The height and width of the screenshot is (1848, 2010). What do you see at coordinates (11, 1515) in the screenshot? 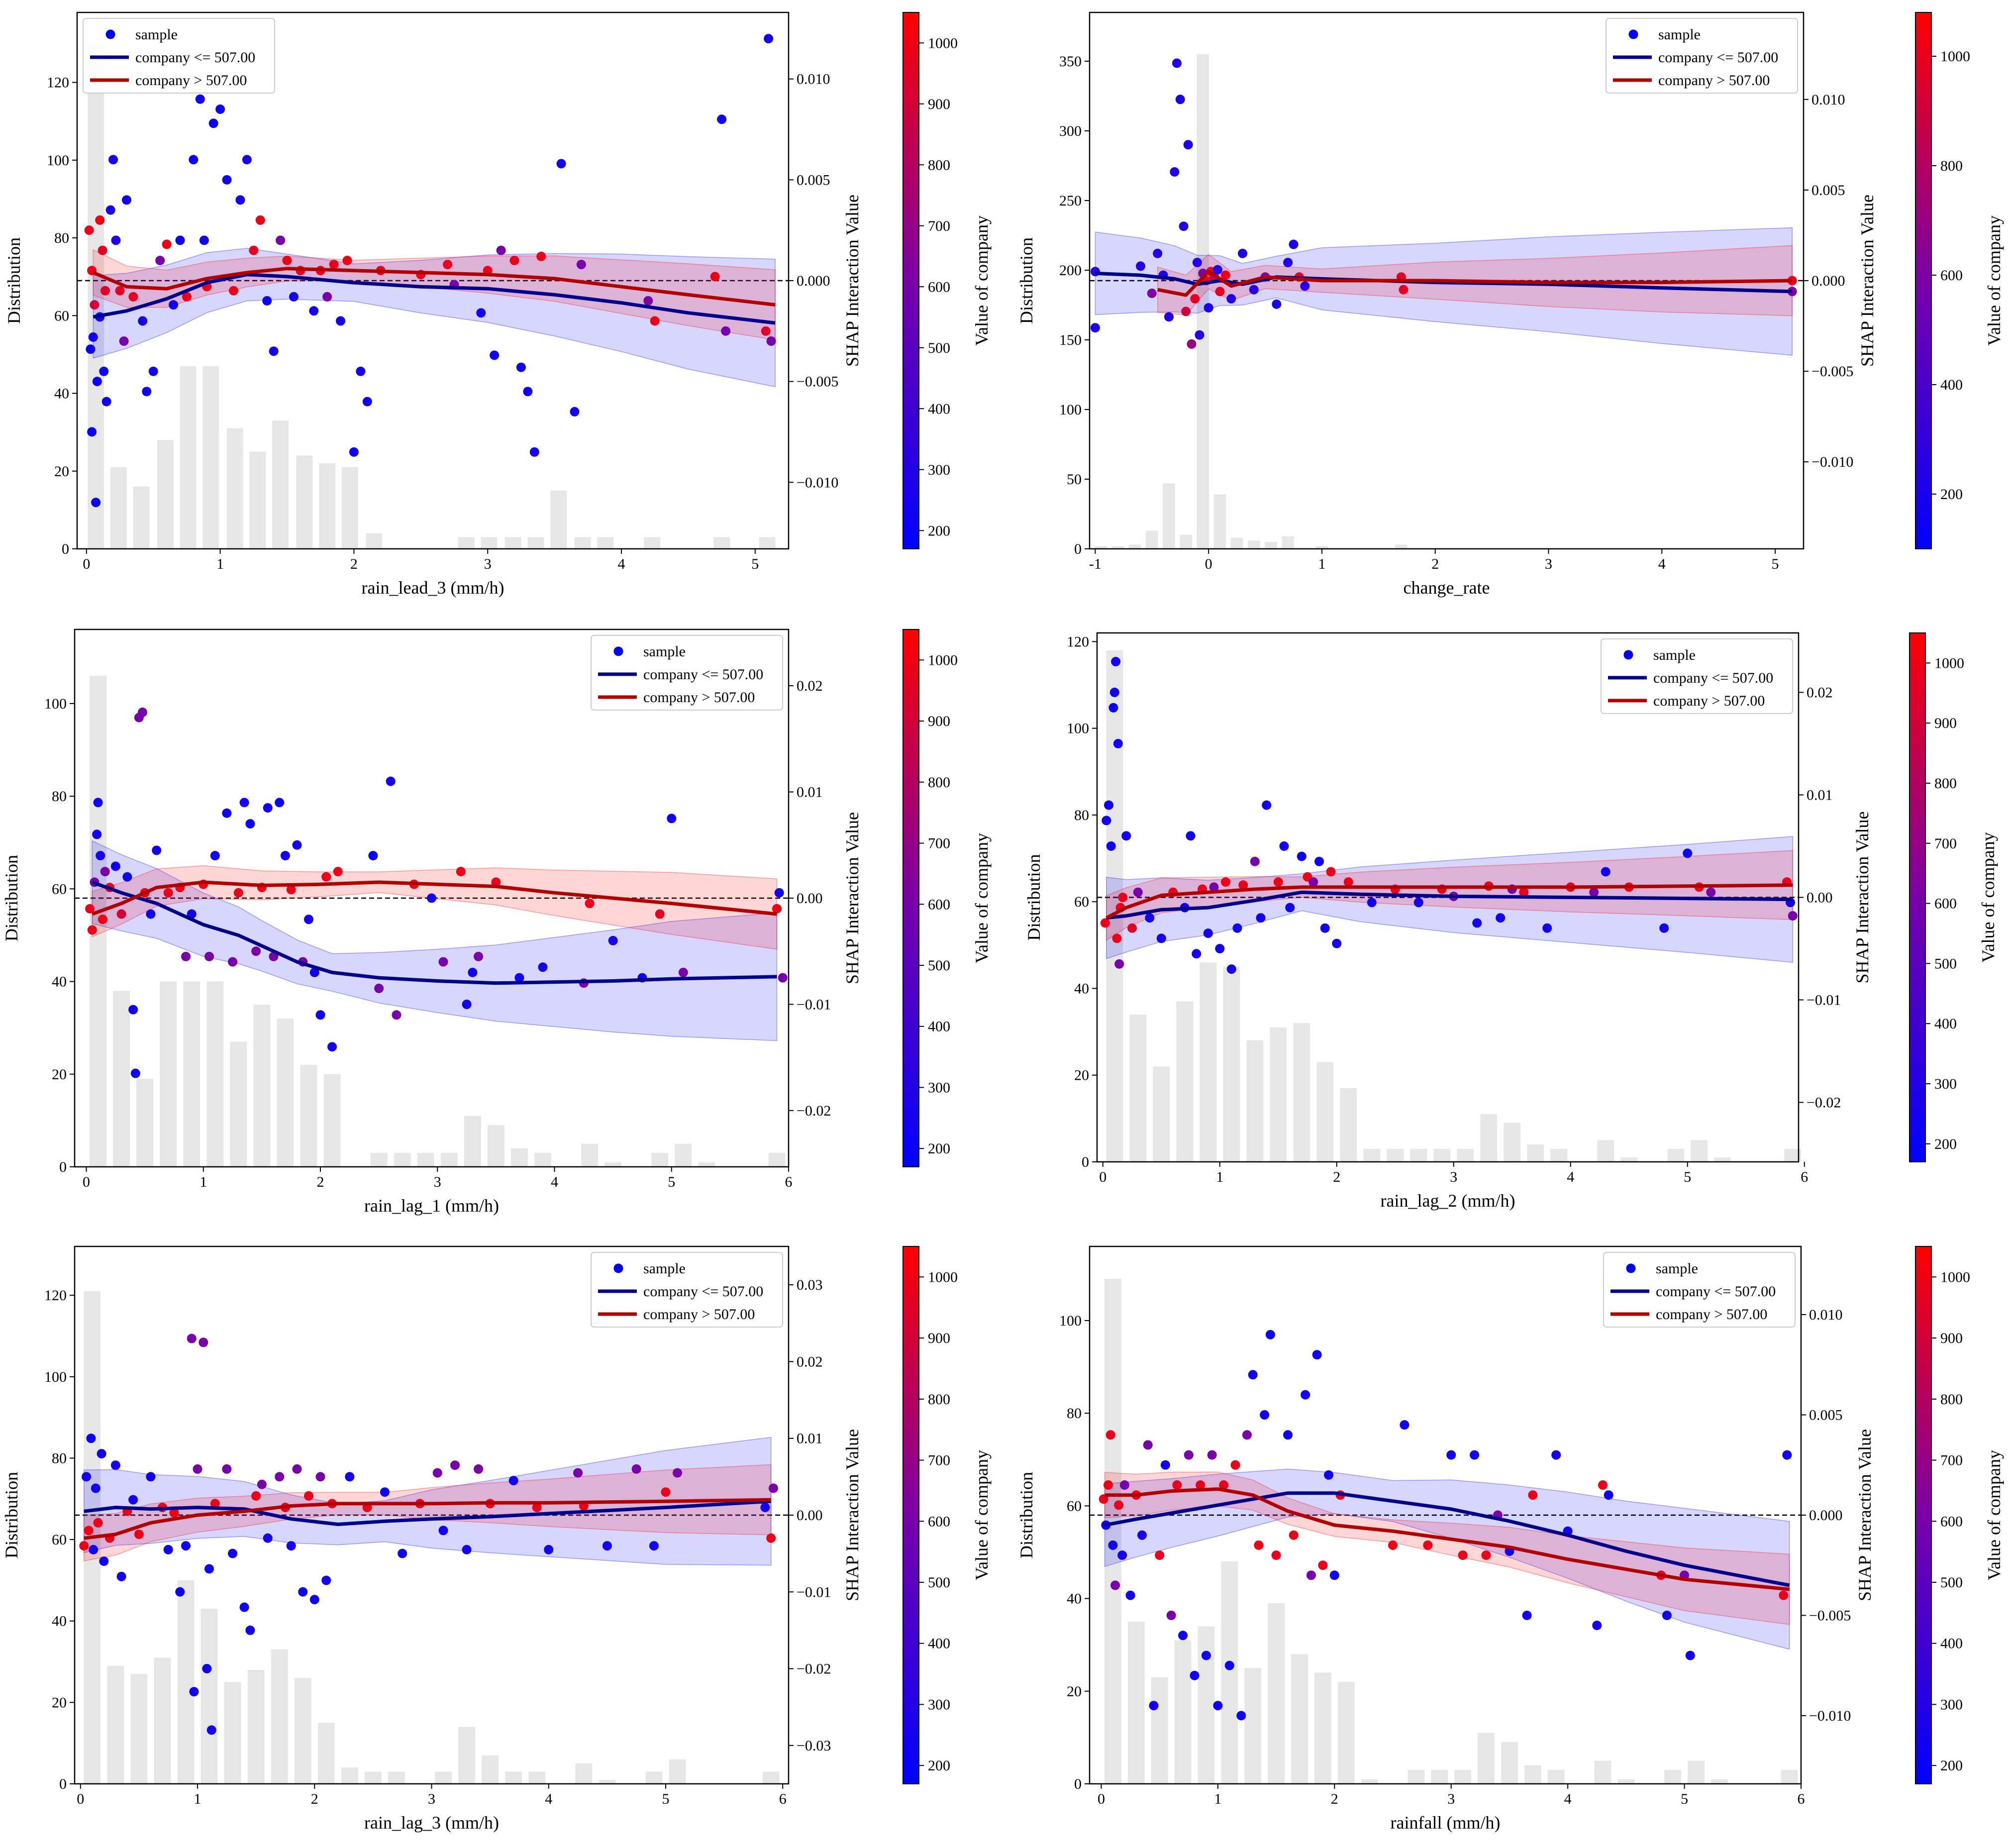
I see `y-axis-label: Distribution` at bounding box center [11, 1515].